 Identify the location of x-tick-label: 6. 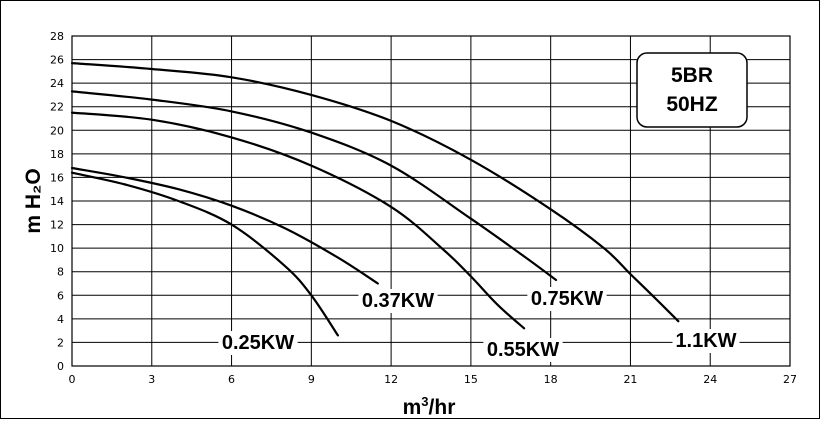
(231, 379).